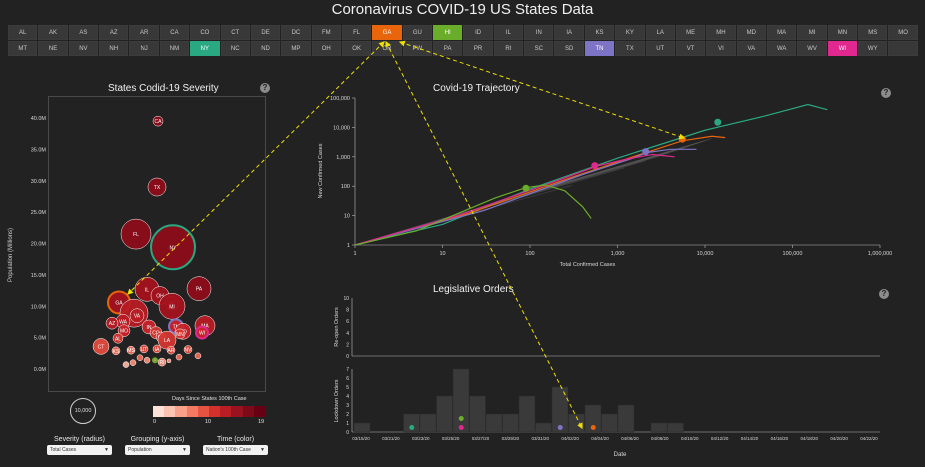 This screenshot has height=467, width=925. Describe the element at coordinates (337, 327) in the screenshot. I see `reopen-ylabel: Re-open Orders` at that location.